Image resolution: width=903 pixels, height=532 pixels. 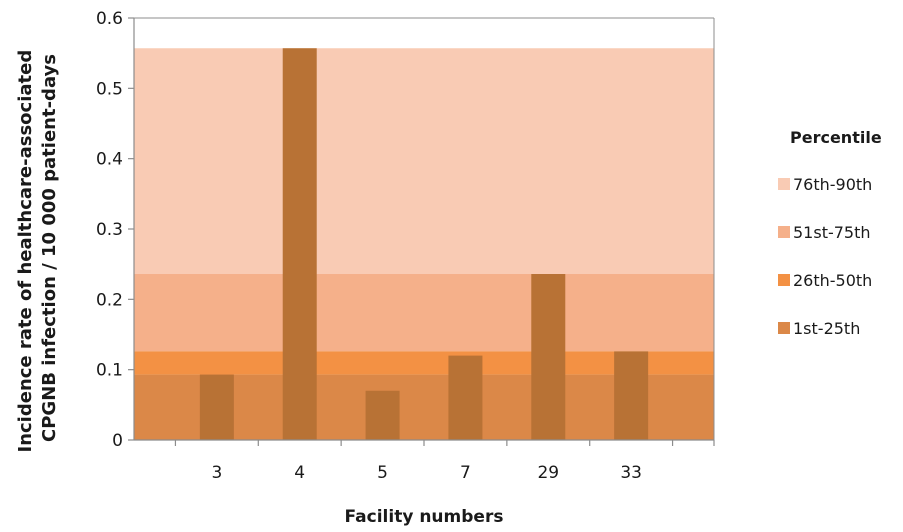 I want to click on legend-label: 51st-75th, so click(x=832, y=232).